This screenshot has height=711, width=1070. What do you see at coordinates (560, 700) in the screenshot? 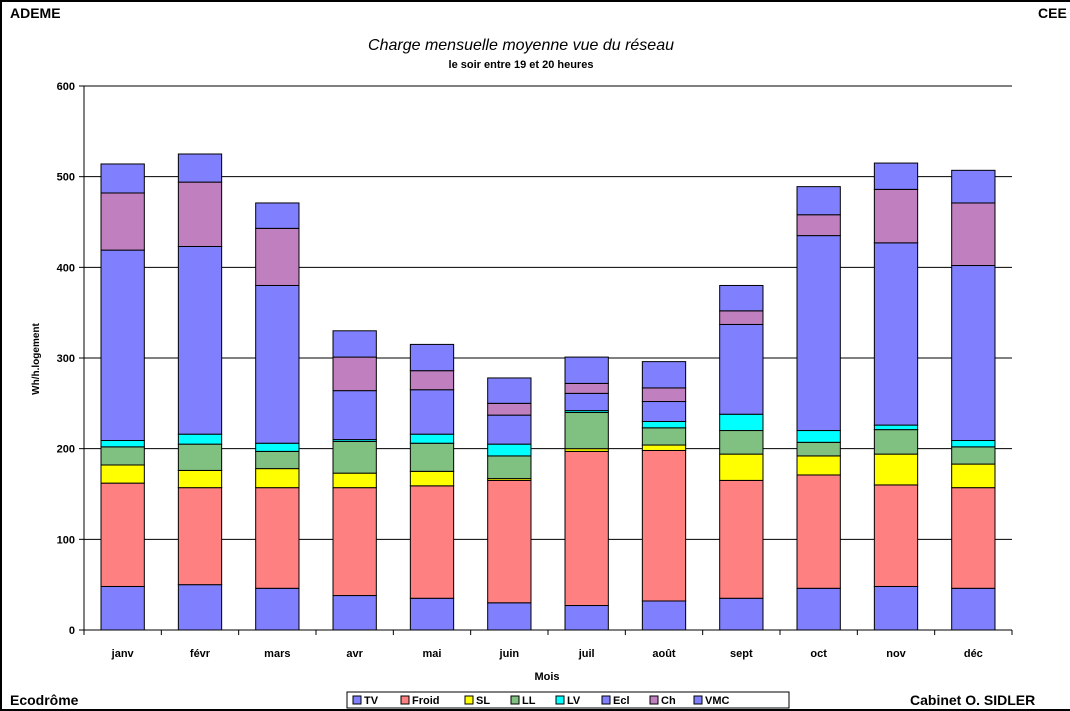
I see `legend-swatch-lv` at bounding box center [560, 700].